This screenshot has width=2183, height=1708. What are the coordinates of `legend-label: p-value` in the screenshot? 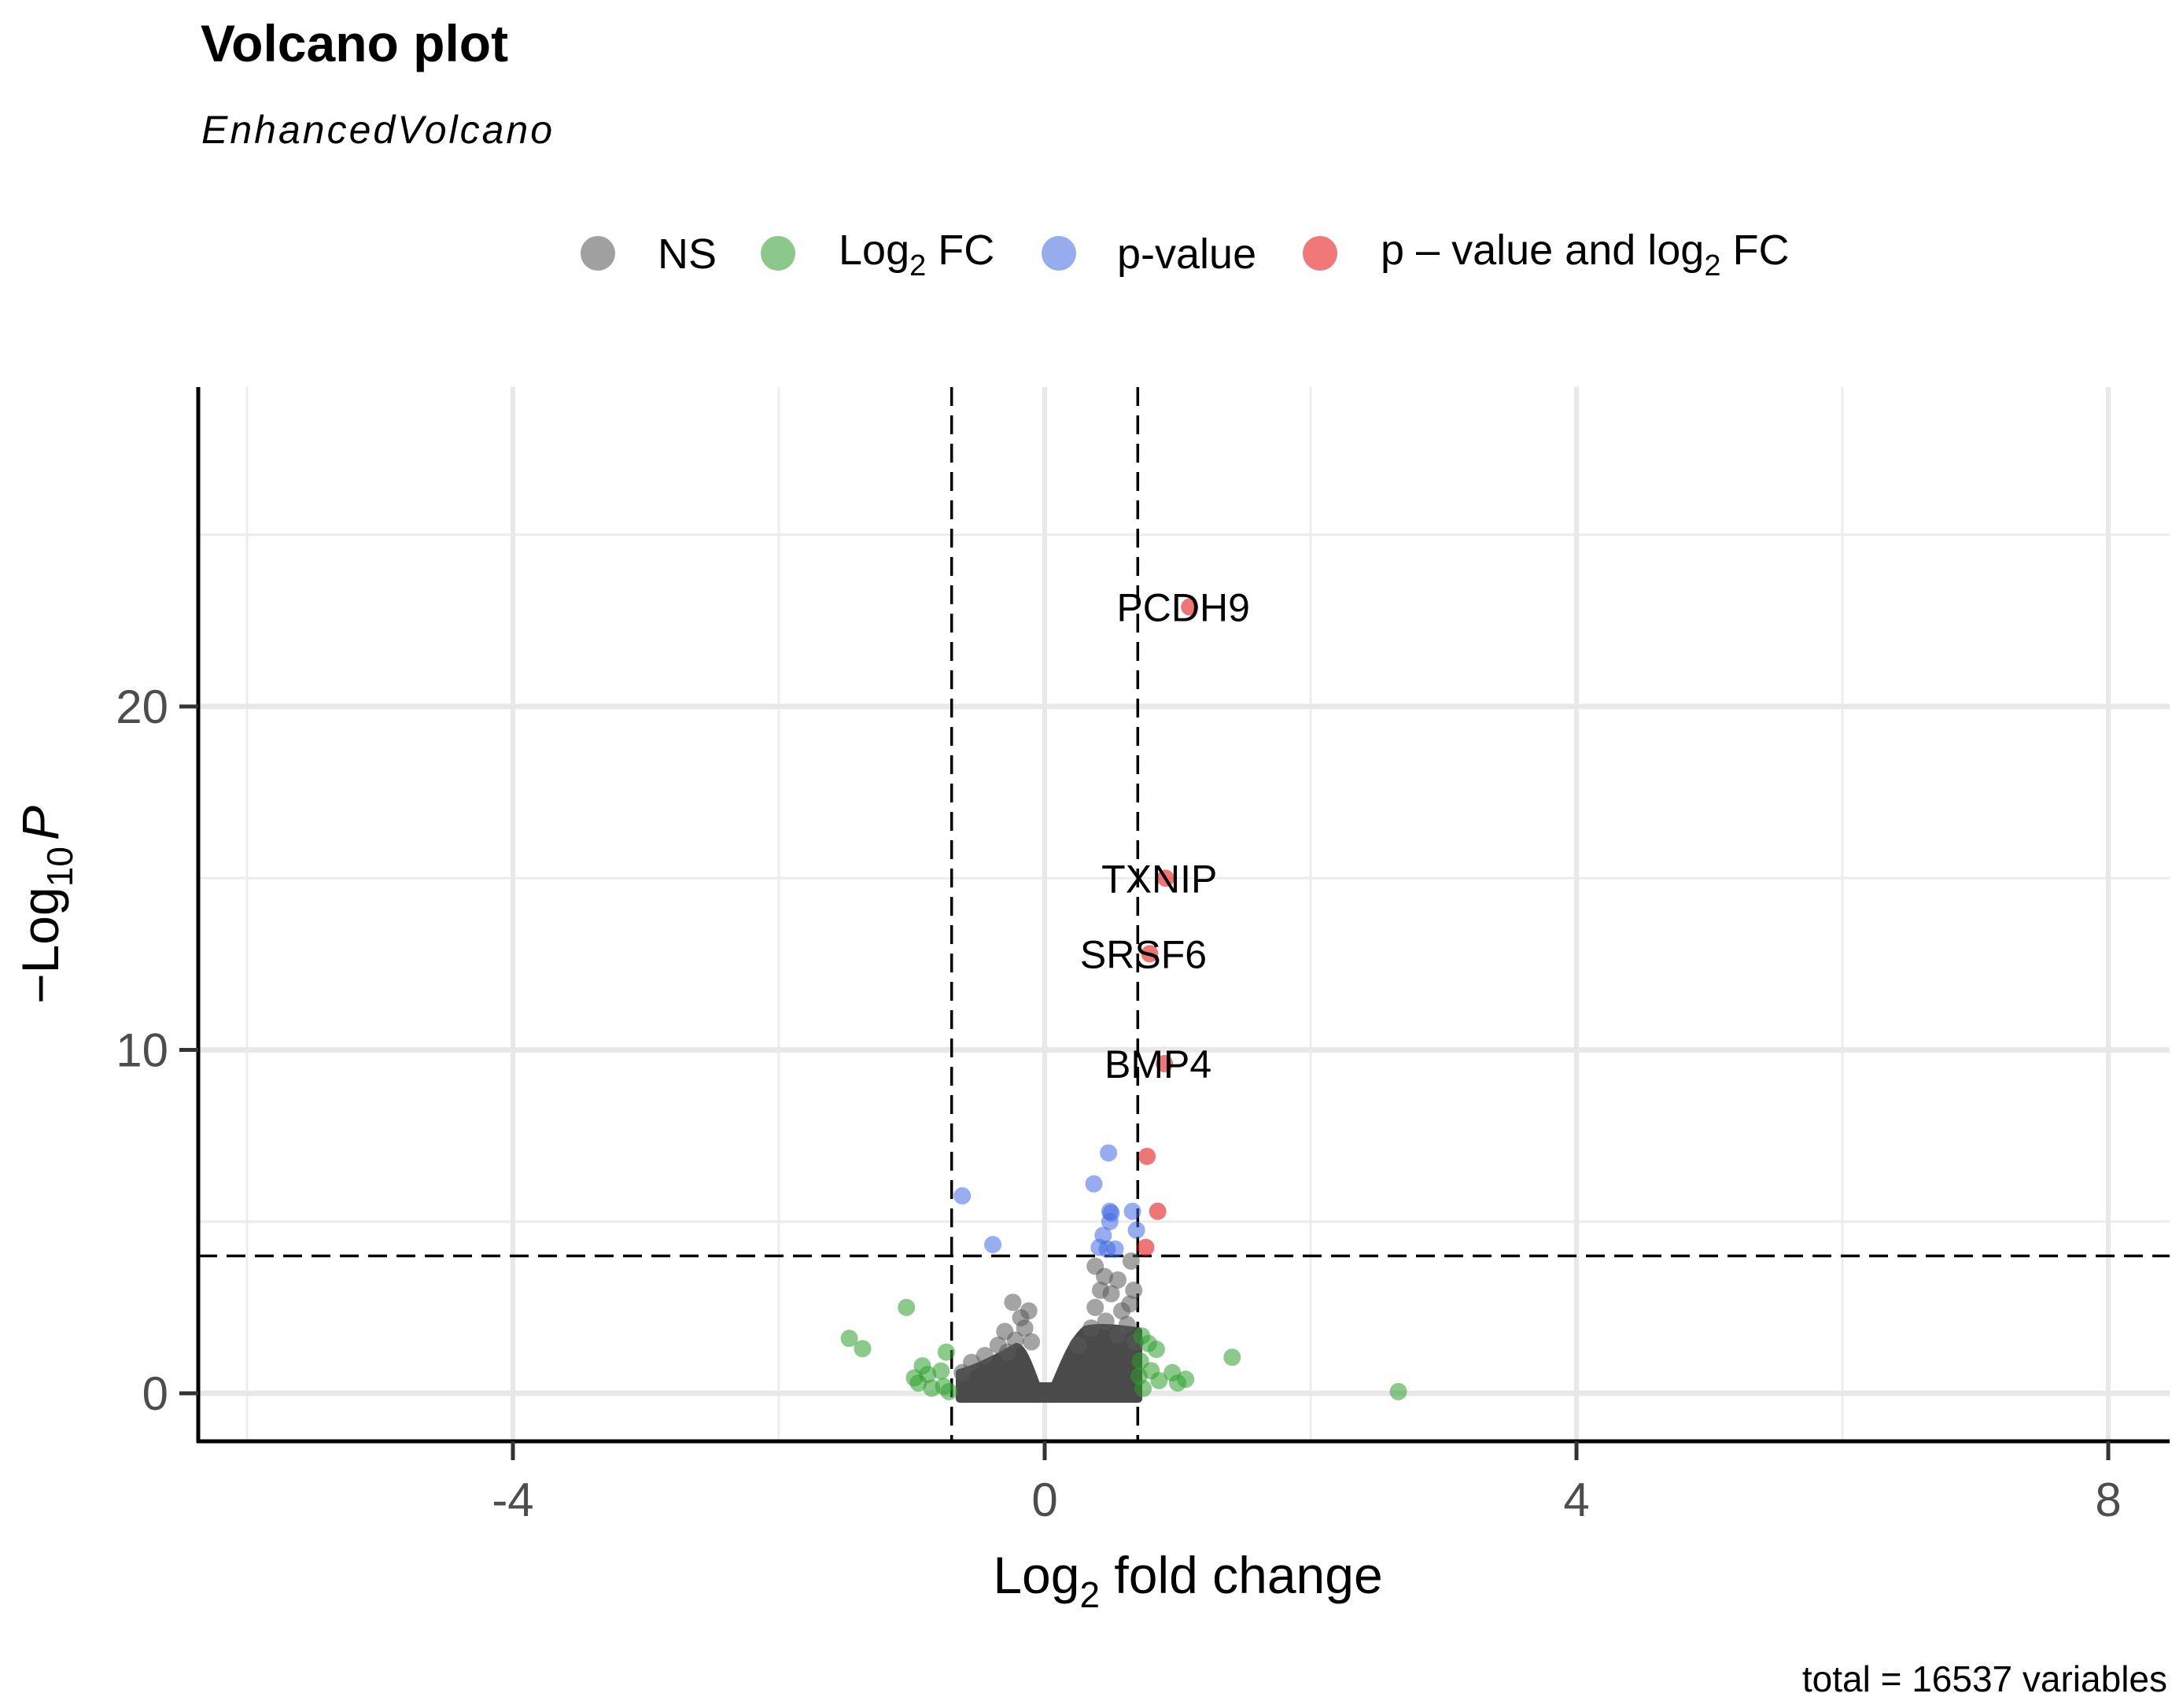 It's located at (1186, 255).